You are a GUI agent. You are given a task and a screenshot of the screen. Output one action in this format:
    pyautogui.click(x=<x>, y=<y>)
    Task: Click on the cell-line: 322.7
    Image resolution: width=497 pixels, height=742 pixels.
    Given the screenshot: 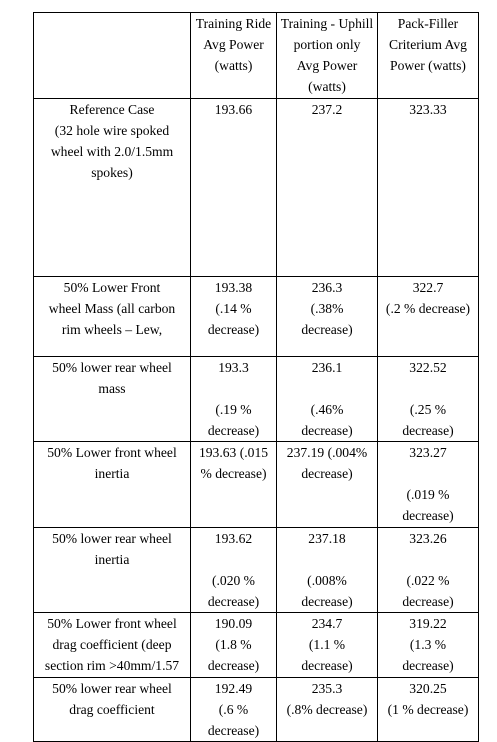 What is the action you would take?
    pyautogui.click(x=428, y=287)
    